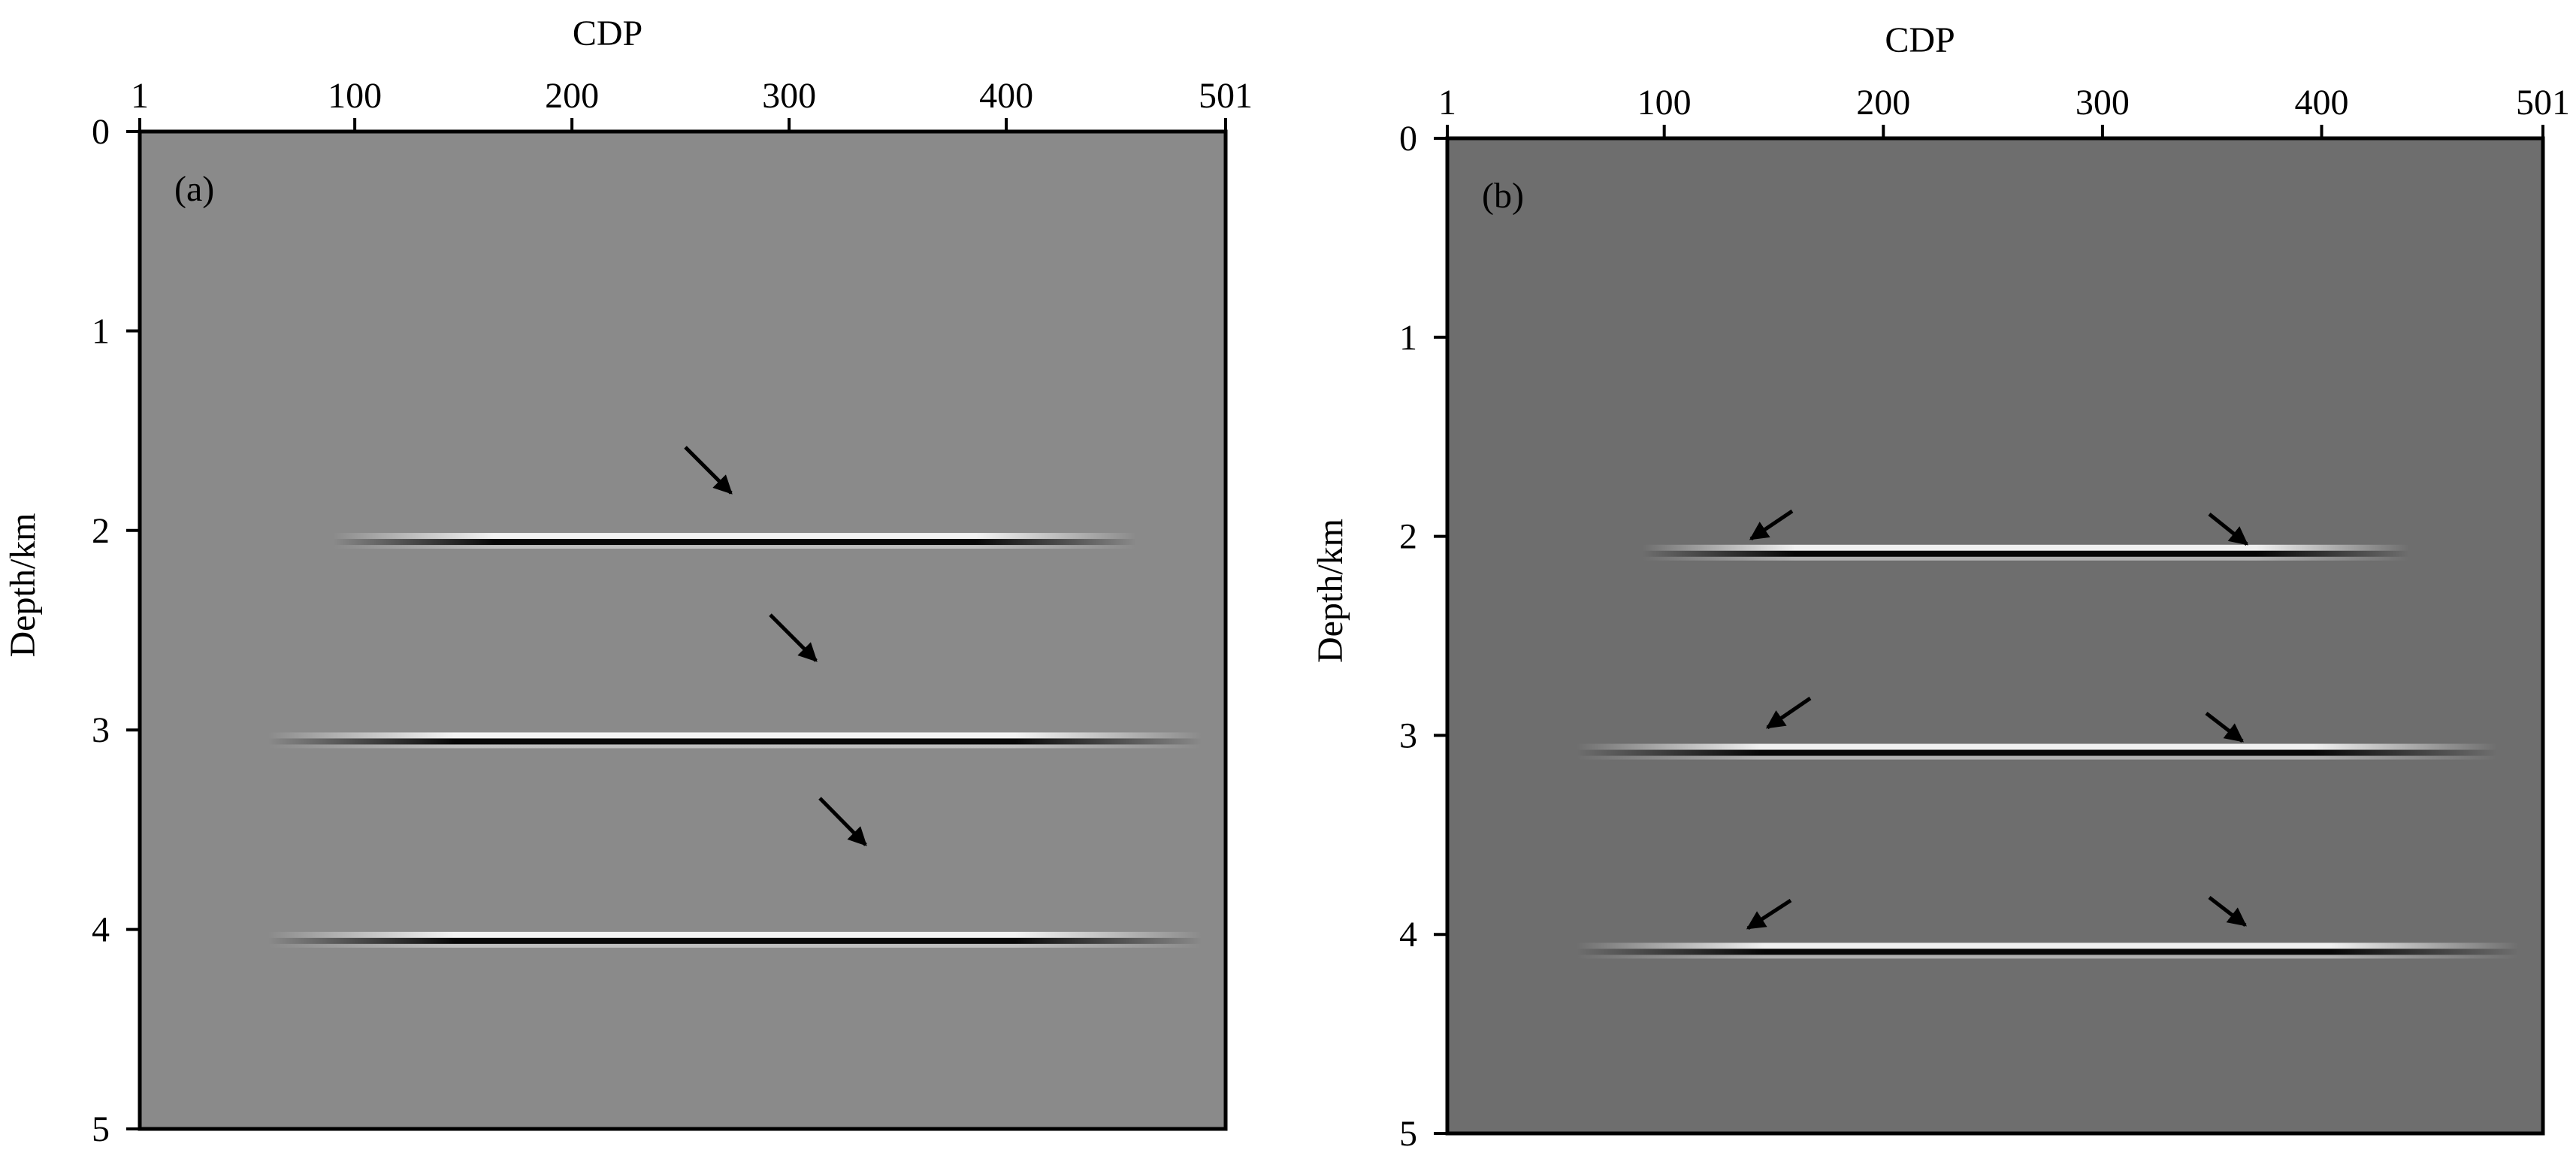 This screenshot has width=2576, height=1168. Describe the element at coordinates (1503, 196) in the screenshot. I see `panel-label: (b)` at that location.